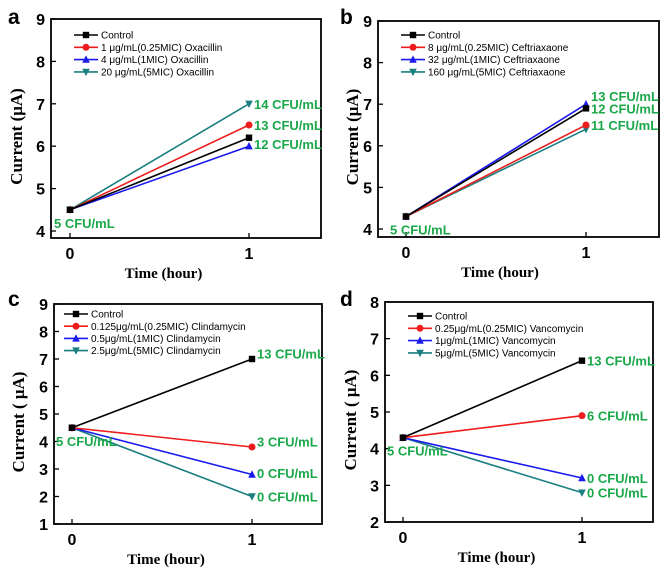 The image size is (663, 574). What do you see at coordinates (156, 339) in the screenshot?
I see `legend-label: 0.5μg/mL(1MIC) Clindamycin` at bounding box center [156, 339].